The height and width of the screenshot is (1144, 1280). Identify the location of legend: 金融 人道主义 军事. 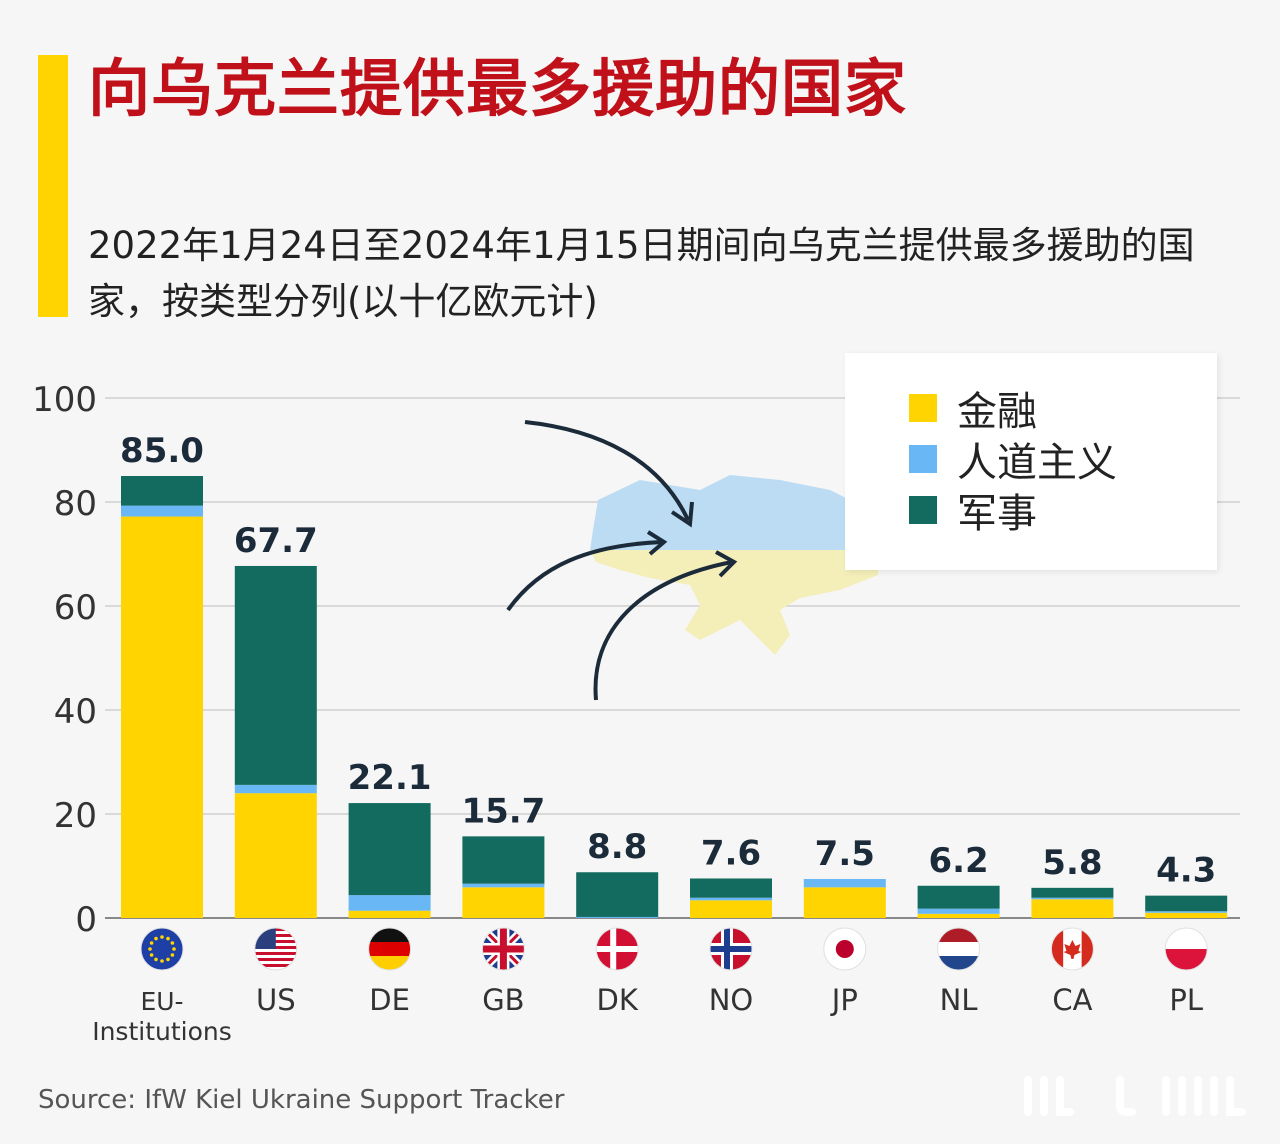
(1031, 461).